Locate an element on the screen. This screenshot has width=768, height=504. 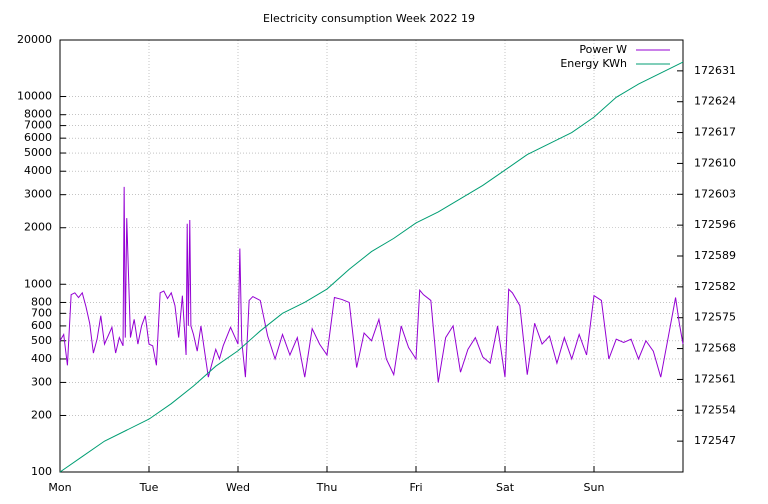
legend-label: Energy KWh is located at coordinates (593, 63).